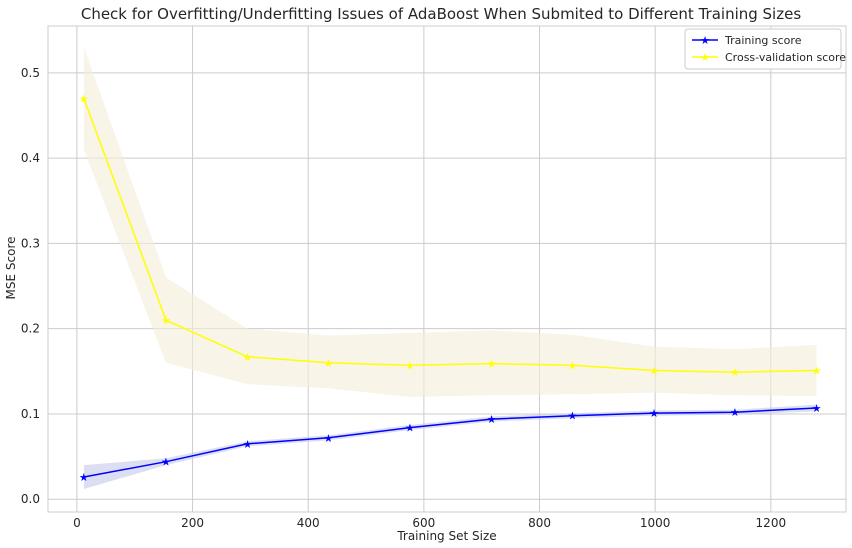  Describe the element at coordinates (423, 523) in the screenshot. I see `x-tick-label: 600` at that location.